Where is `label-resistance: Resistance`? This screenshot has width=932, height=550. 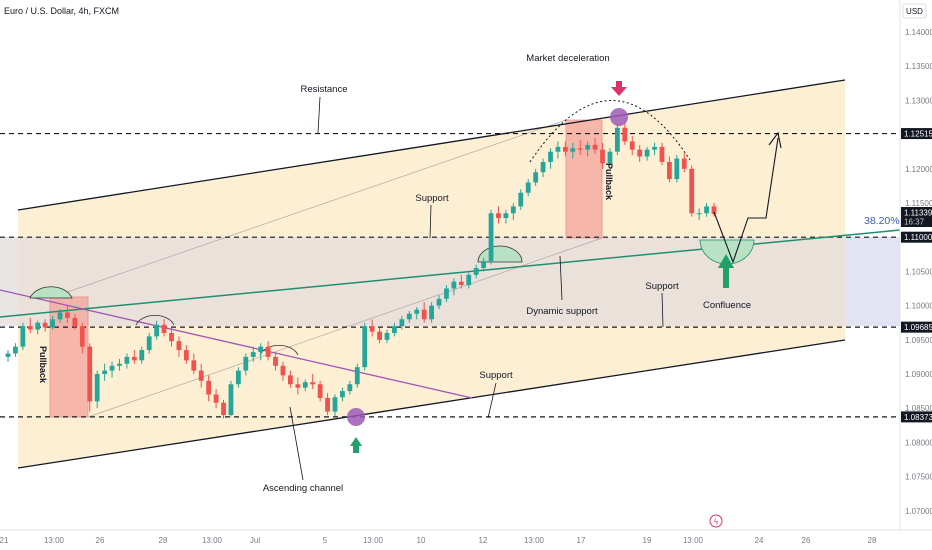 label-resistance: Resistance is located at coordinates (324, 89).